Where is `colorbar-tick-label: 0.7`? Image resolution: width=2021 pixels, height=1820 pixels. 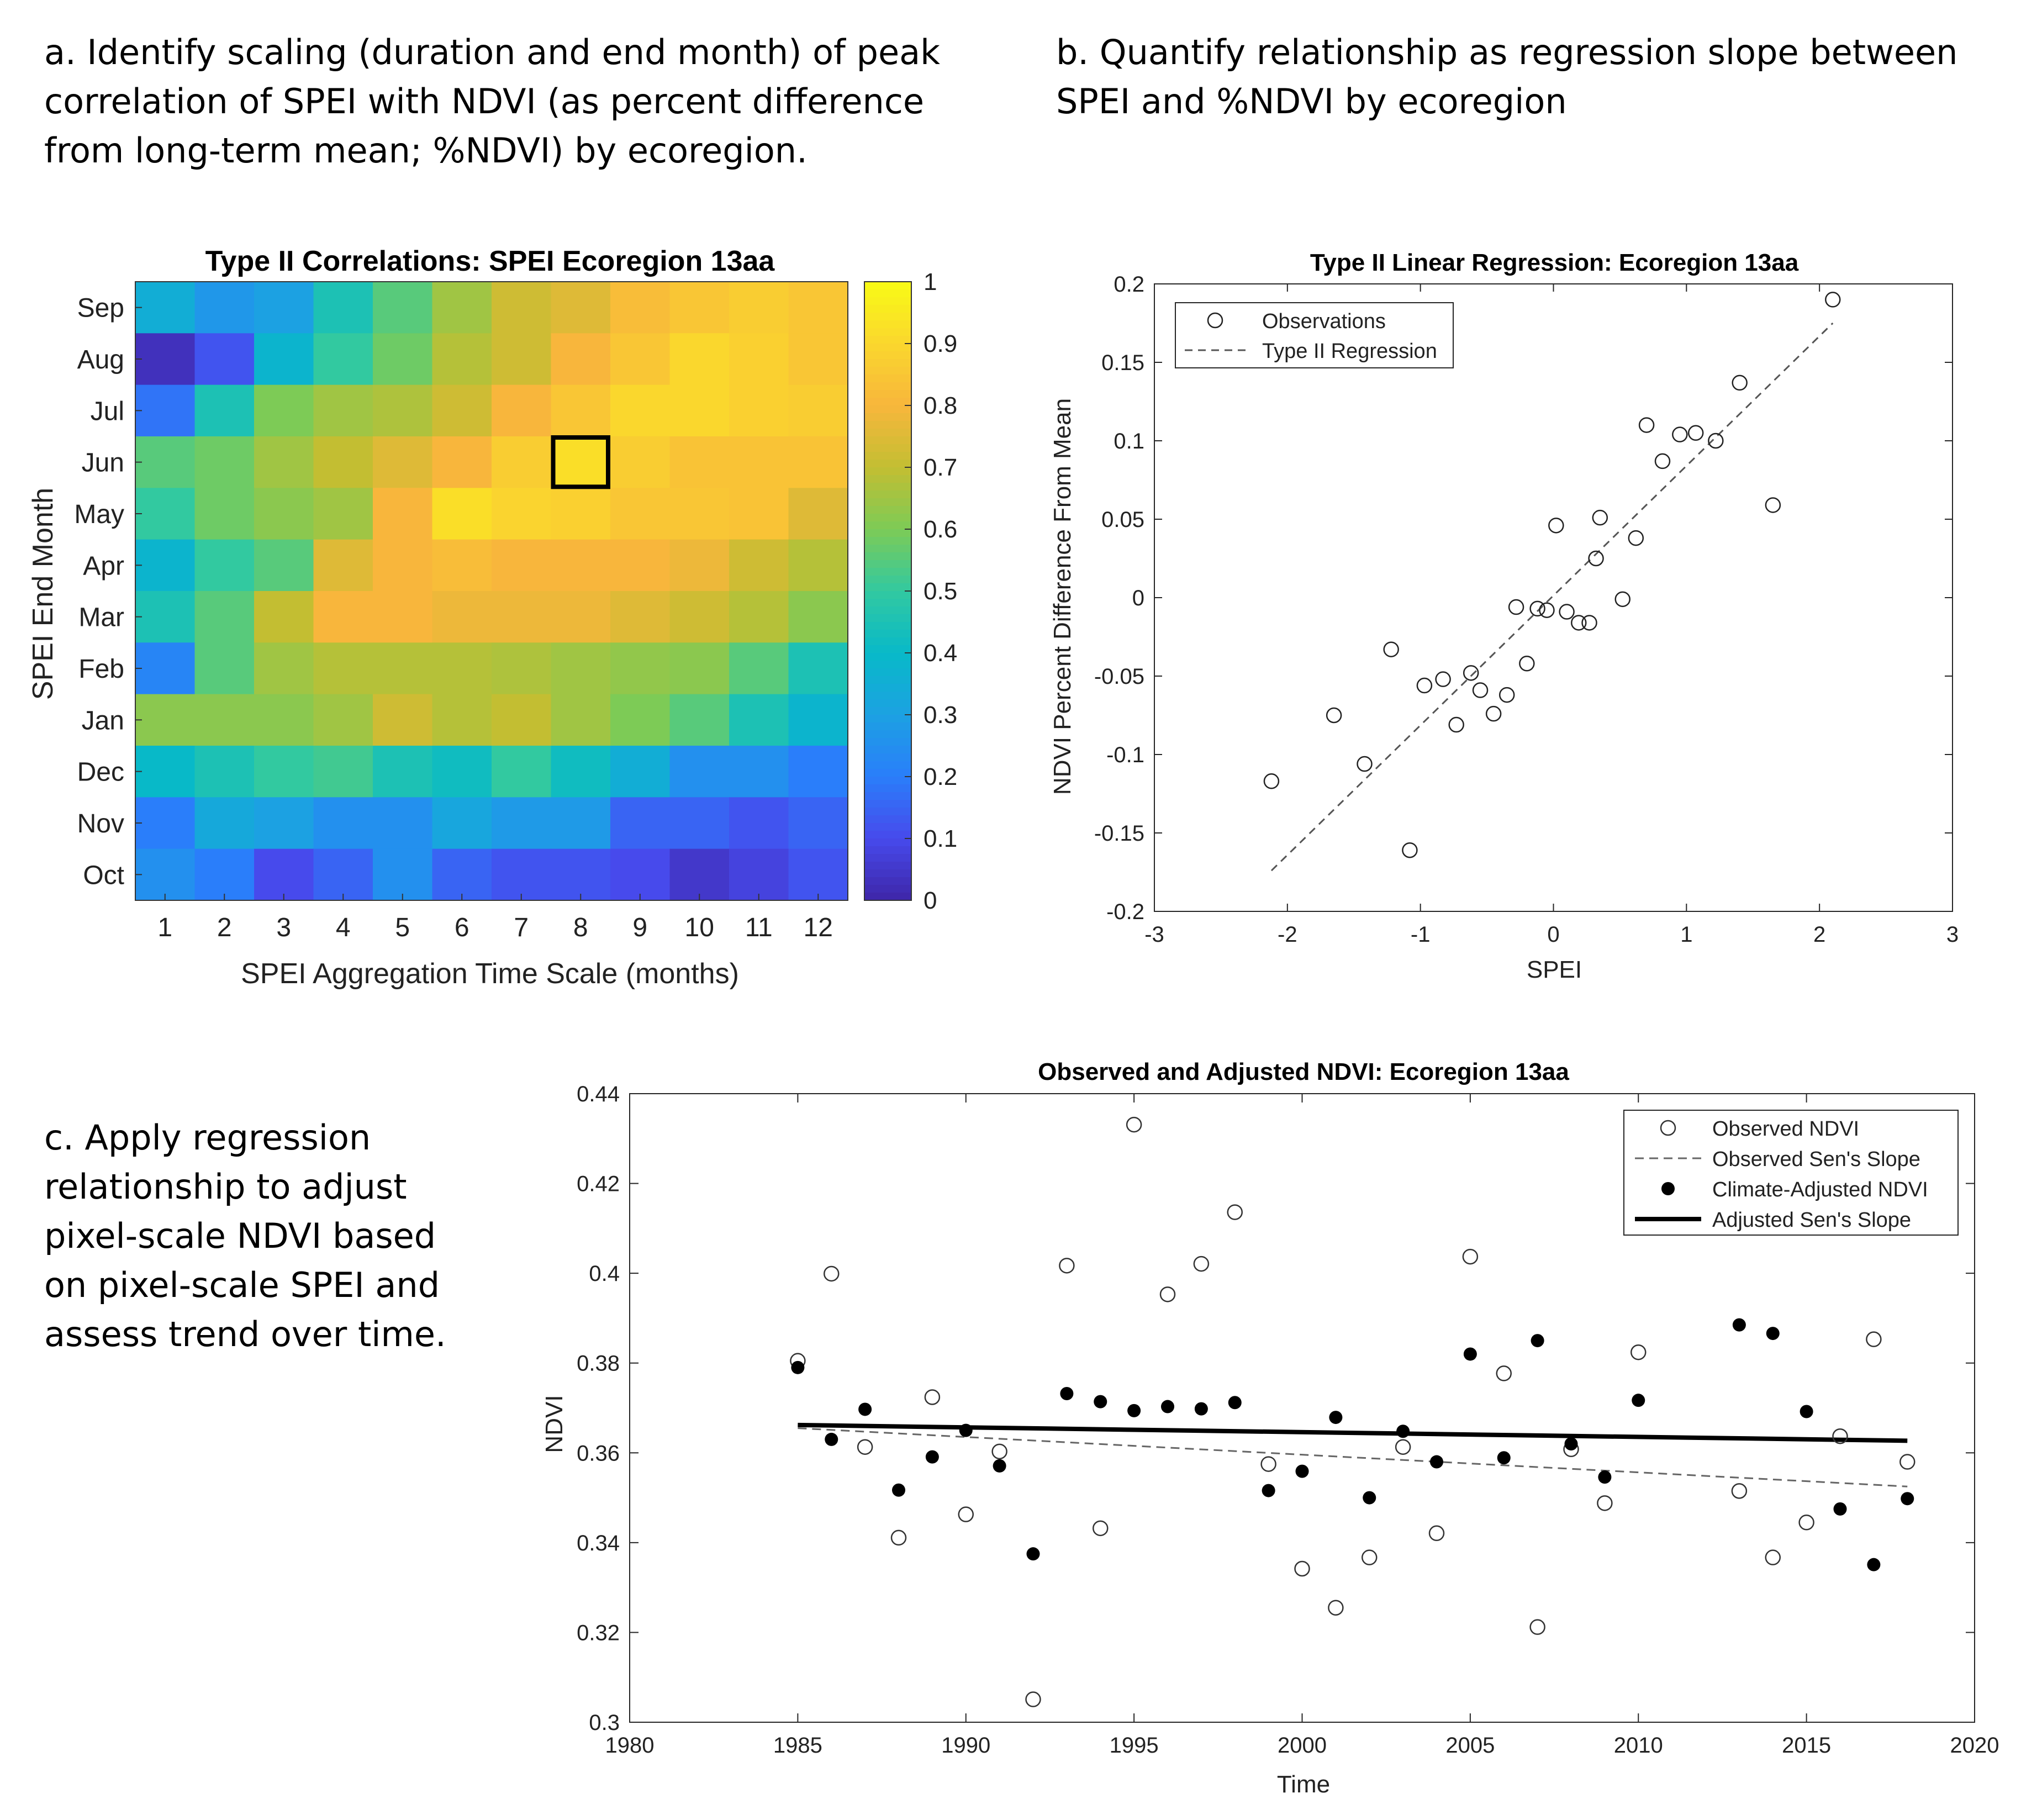
colorbar-tick-label: 0.7 is located at coordinates (940, 468).